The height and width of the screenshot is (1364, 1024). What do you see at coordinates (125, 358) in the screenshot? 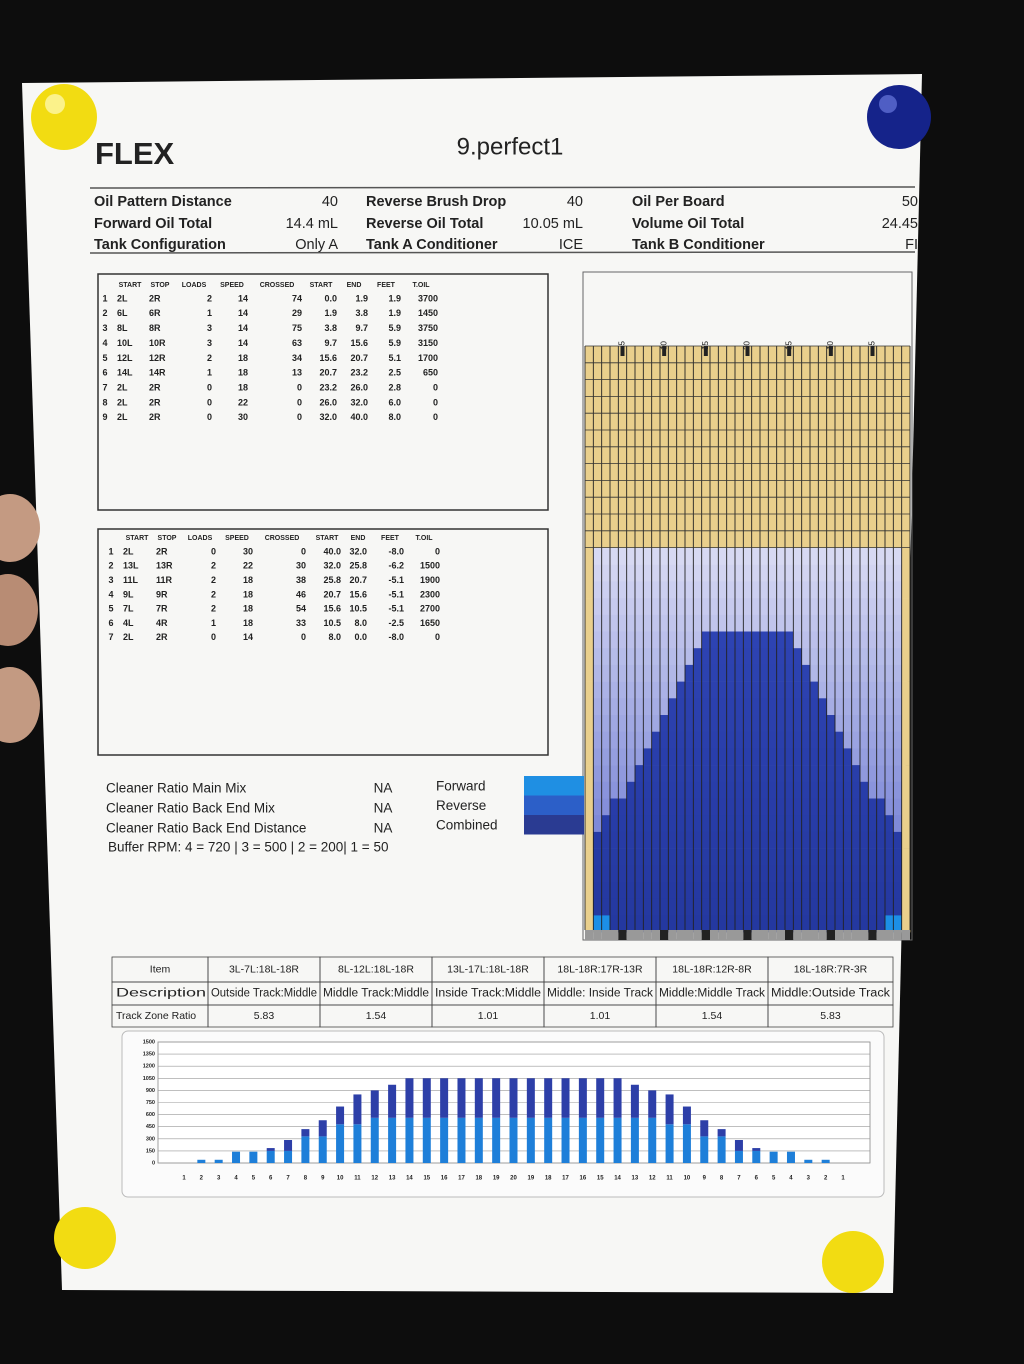
I see `table-cell: 12L` at bounding box center [125, 358].